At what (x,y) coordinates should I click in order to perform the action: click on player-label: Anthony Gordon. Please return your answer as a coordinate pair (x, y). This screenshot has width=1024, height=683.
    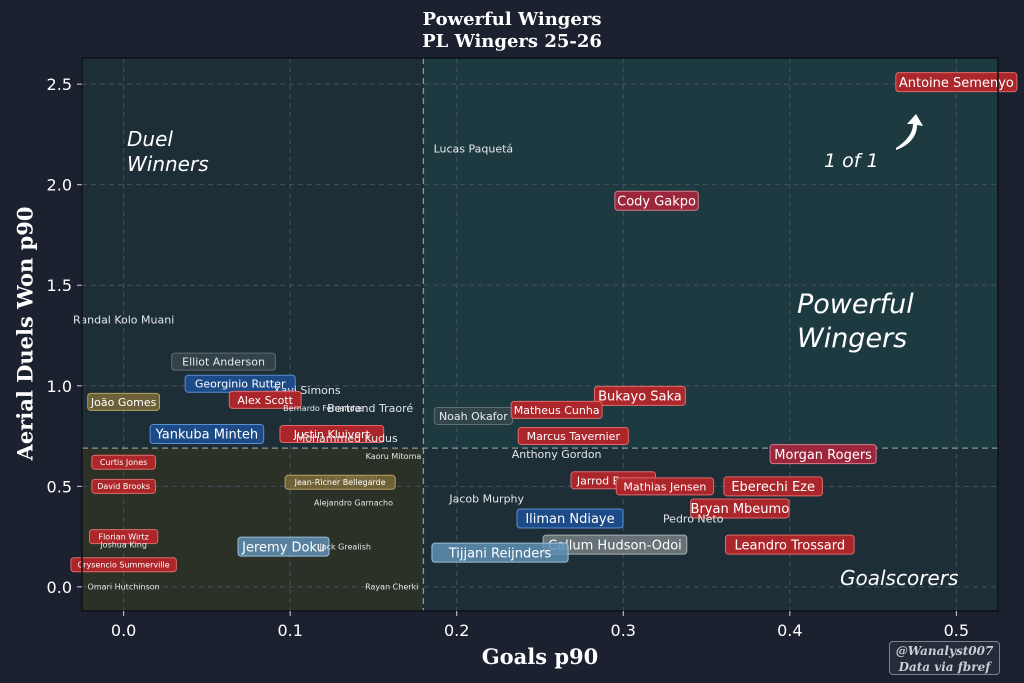
    Looking at the image, I should click on (557, 454).